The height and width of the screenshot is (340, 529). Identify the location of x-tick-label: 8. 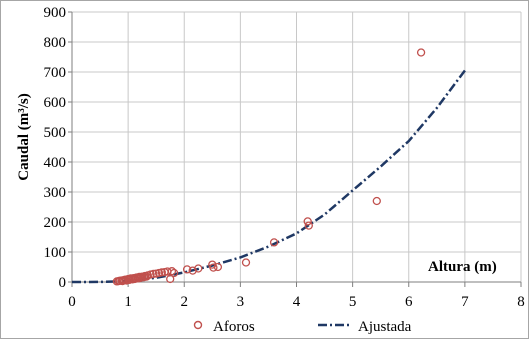
(521, 302).